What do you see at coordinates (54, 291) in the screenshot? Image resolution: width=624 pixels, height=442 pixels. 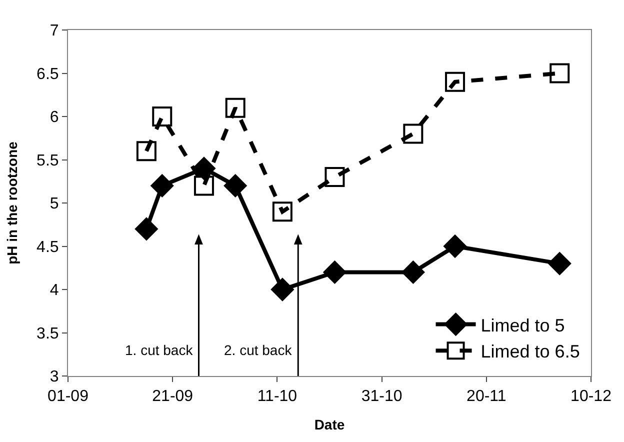 I see `y-tick-label: 4` at bounding box center [54, 291].